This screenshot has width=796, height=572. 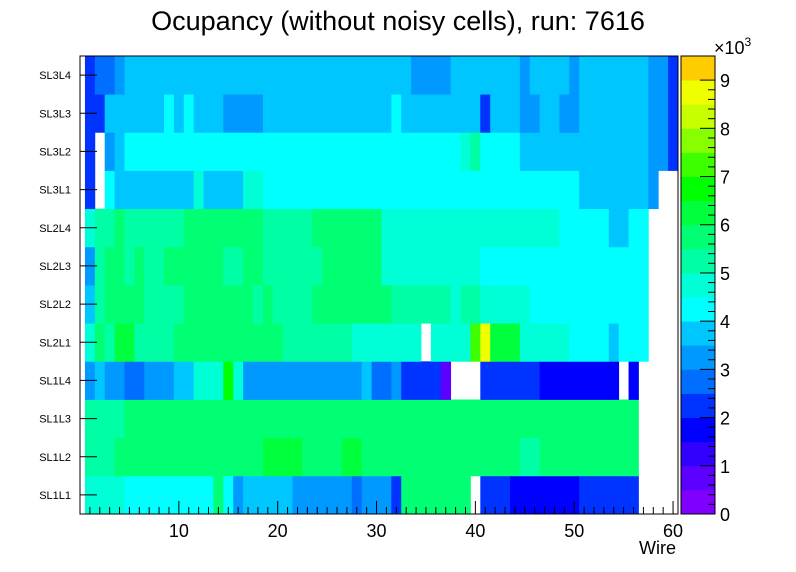 What do you see at coordinates (278, 531) in the screenshot?
I see `x-tick-label: 20` at bounding box center [278, 531].